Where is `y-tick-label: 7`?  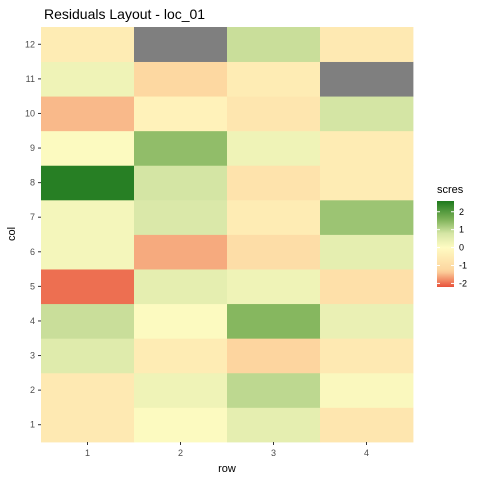 y-tick-label: 7 is located at coordinates (32, 217).